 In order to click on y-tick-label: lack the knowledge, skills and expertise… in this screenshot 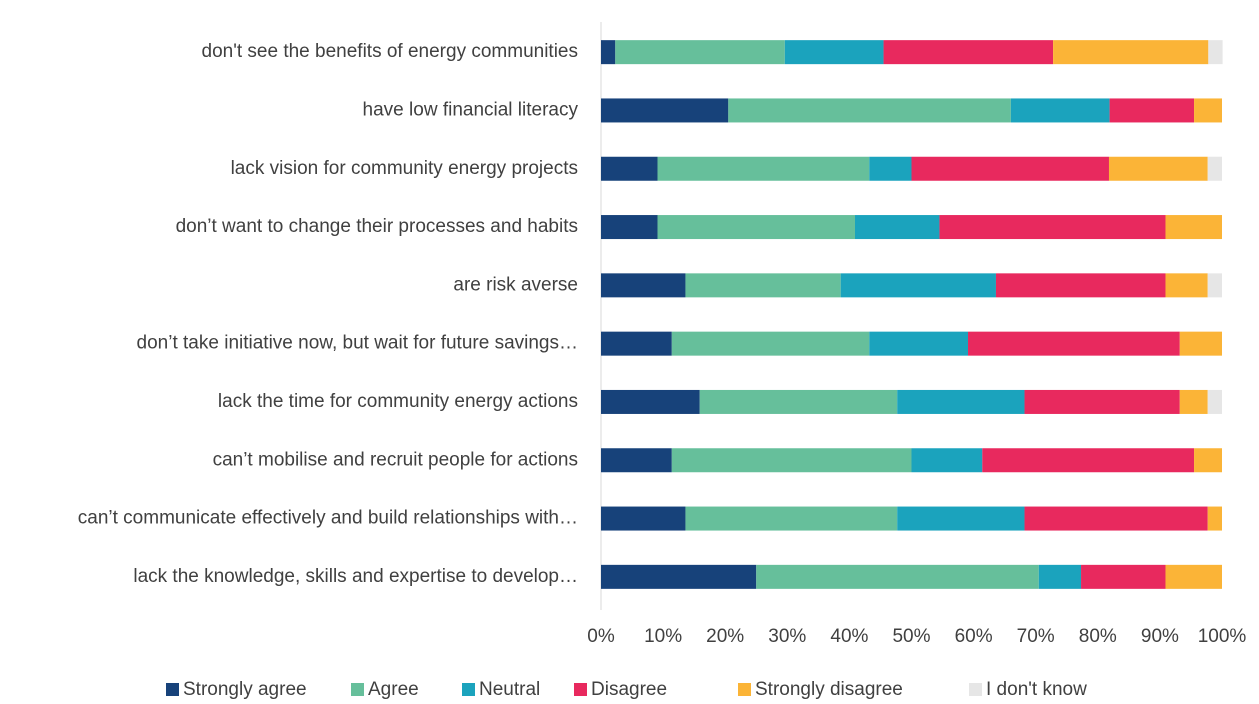, I will do `click(355, 576)`.